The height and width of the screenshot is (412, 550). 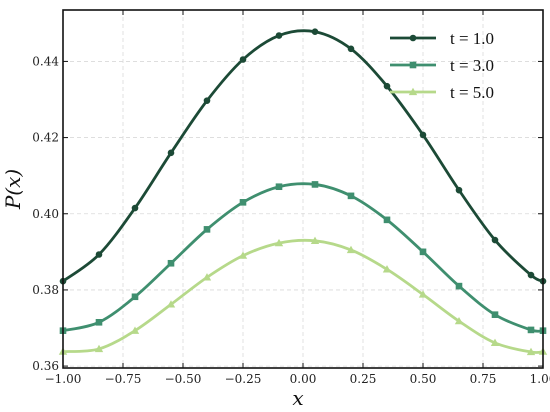 I want to click on legend-item: t = 5.0, so click(x=442, y=92).